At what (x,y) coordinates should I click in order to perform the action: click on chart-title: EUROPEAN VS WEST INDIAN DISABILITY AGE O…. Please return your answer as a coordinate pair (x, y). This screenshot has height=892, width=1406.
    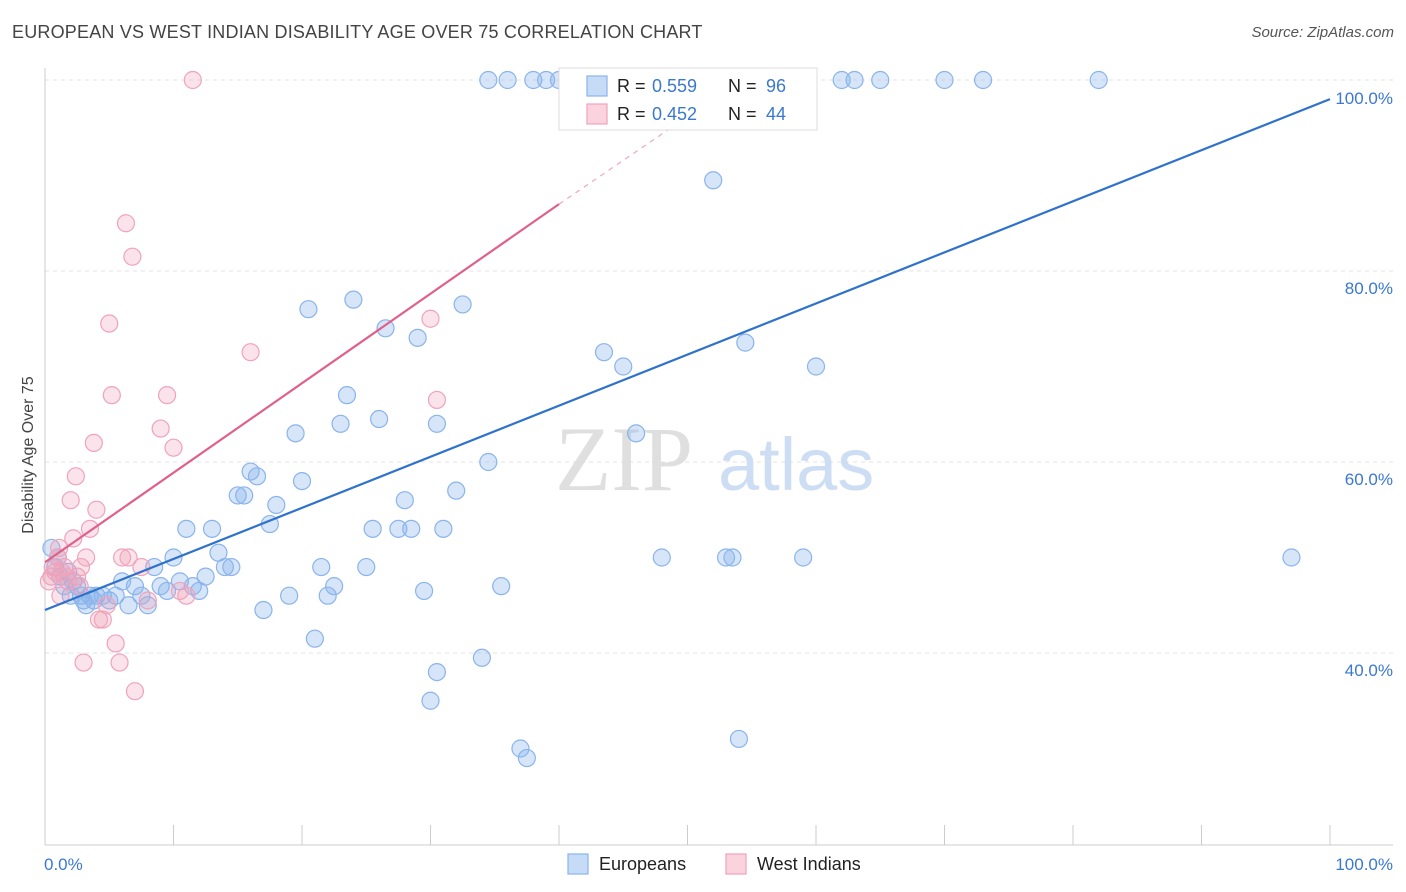
    Looking at the image, I should click on (357, 32).